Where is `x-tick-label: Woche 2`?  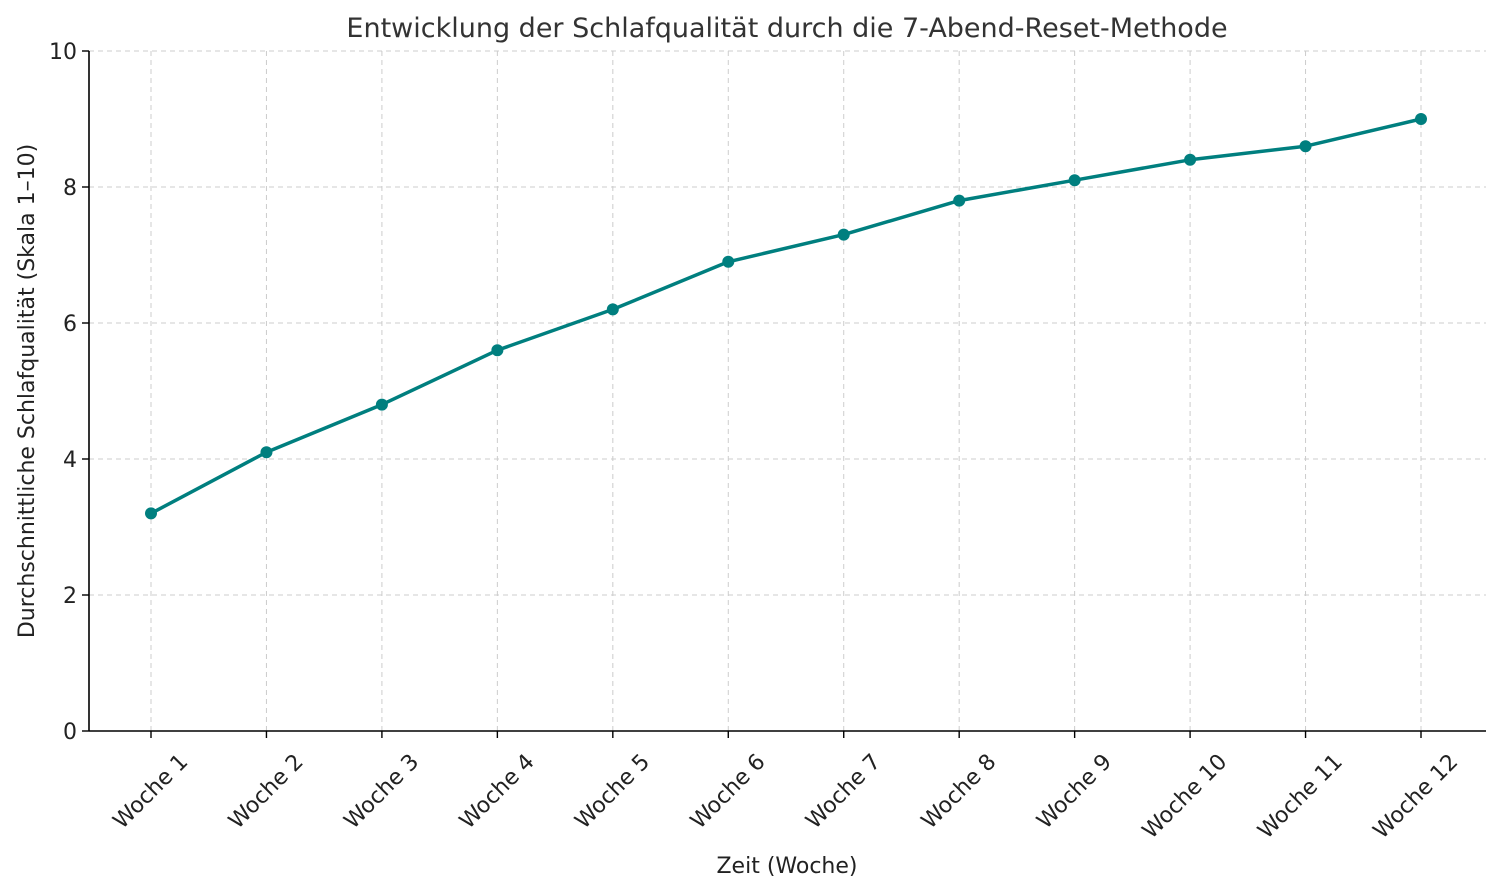
x-tick-label: Woche 2 is located at coordinates (266, 792).